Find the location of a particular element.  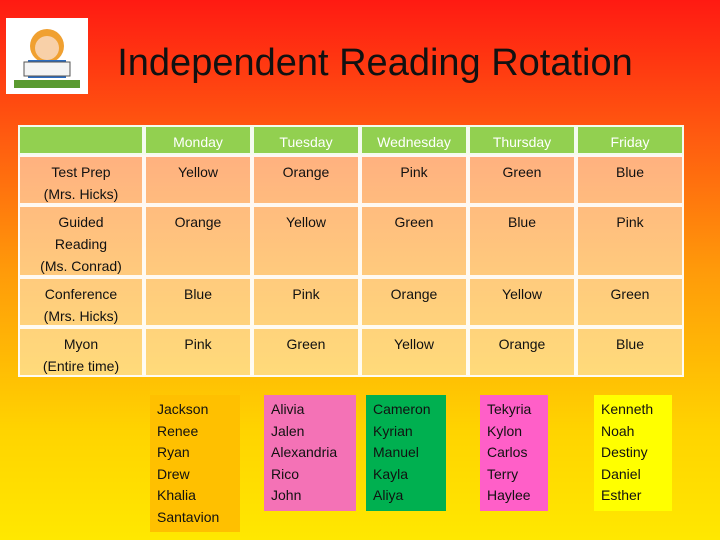

student-name: Renee is located at coordinates (178, 430).